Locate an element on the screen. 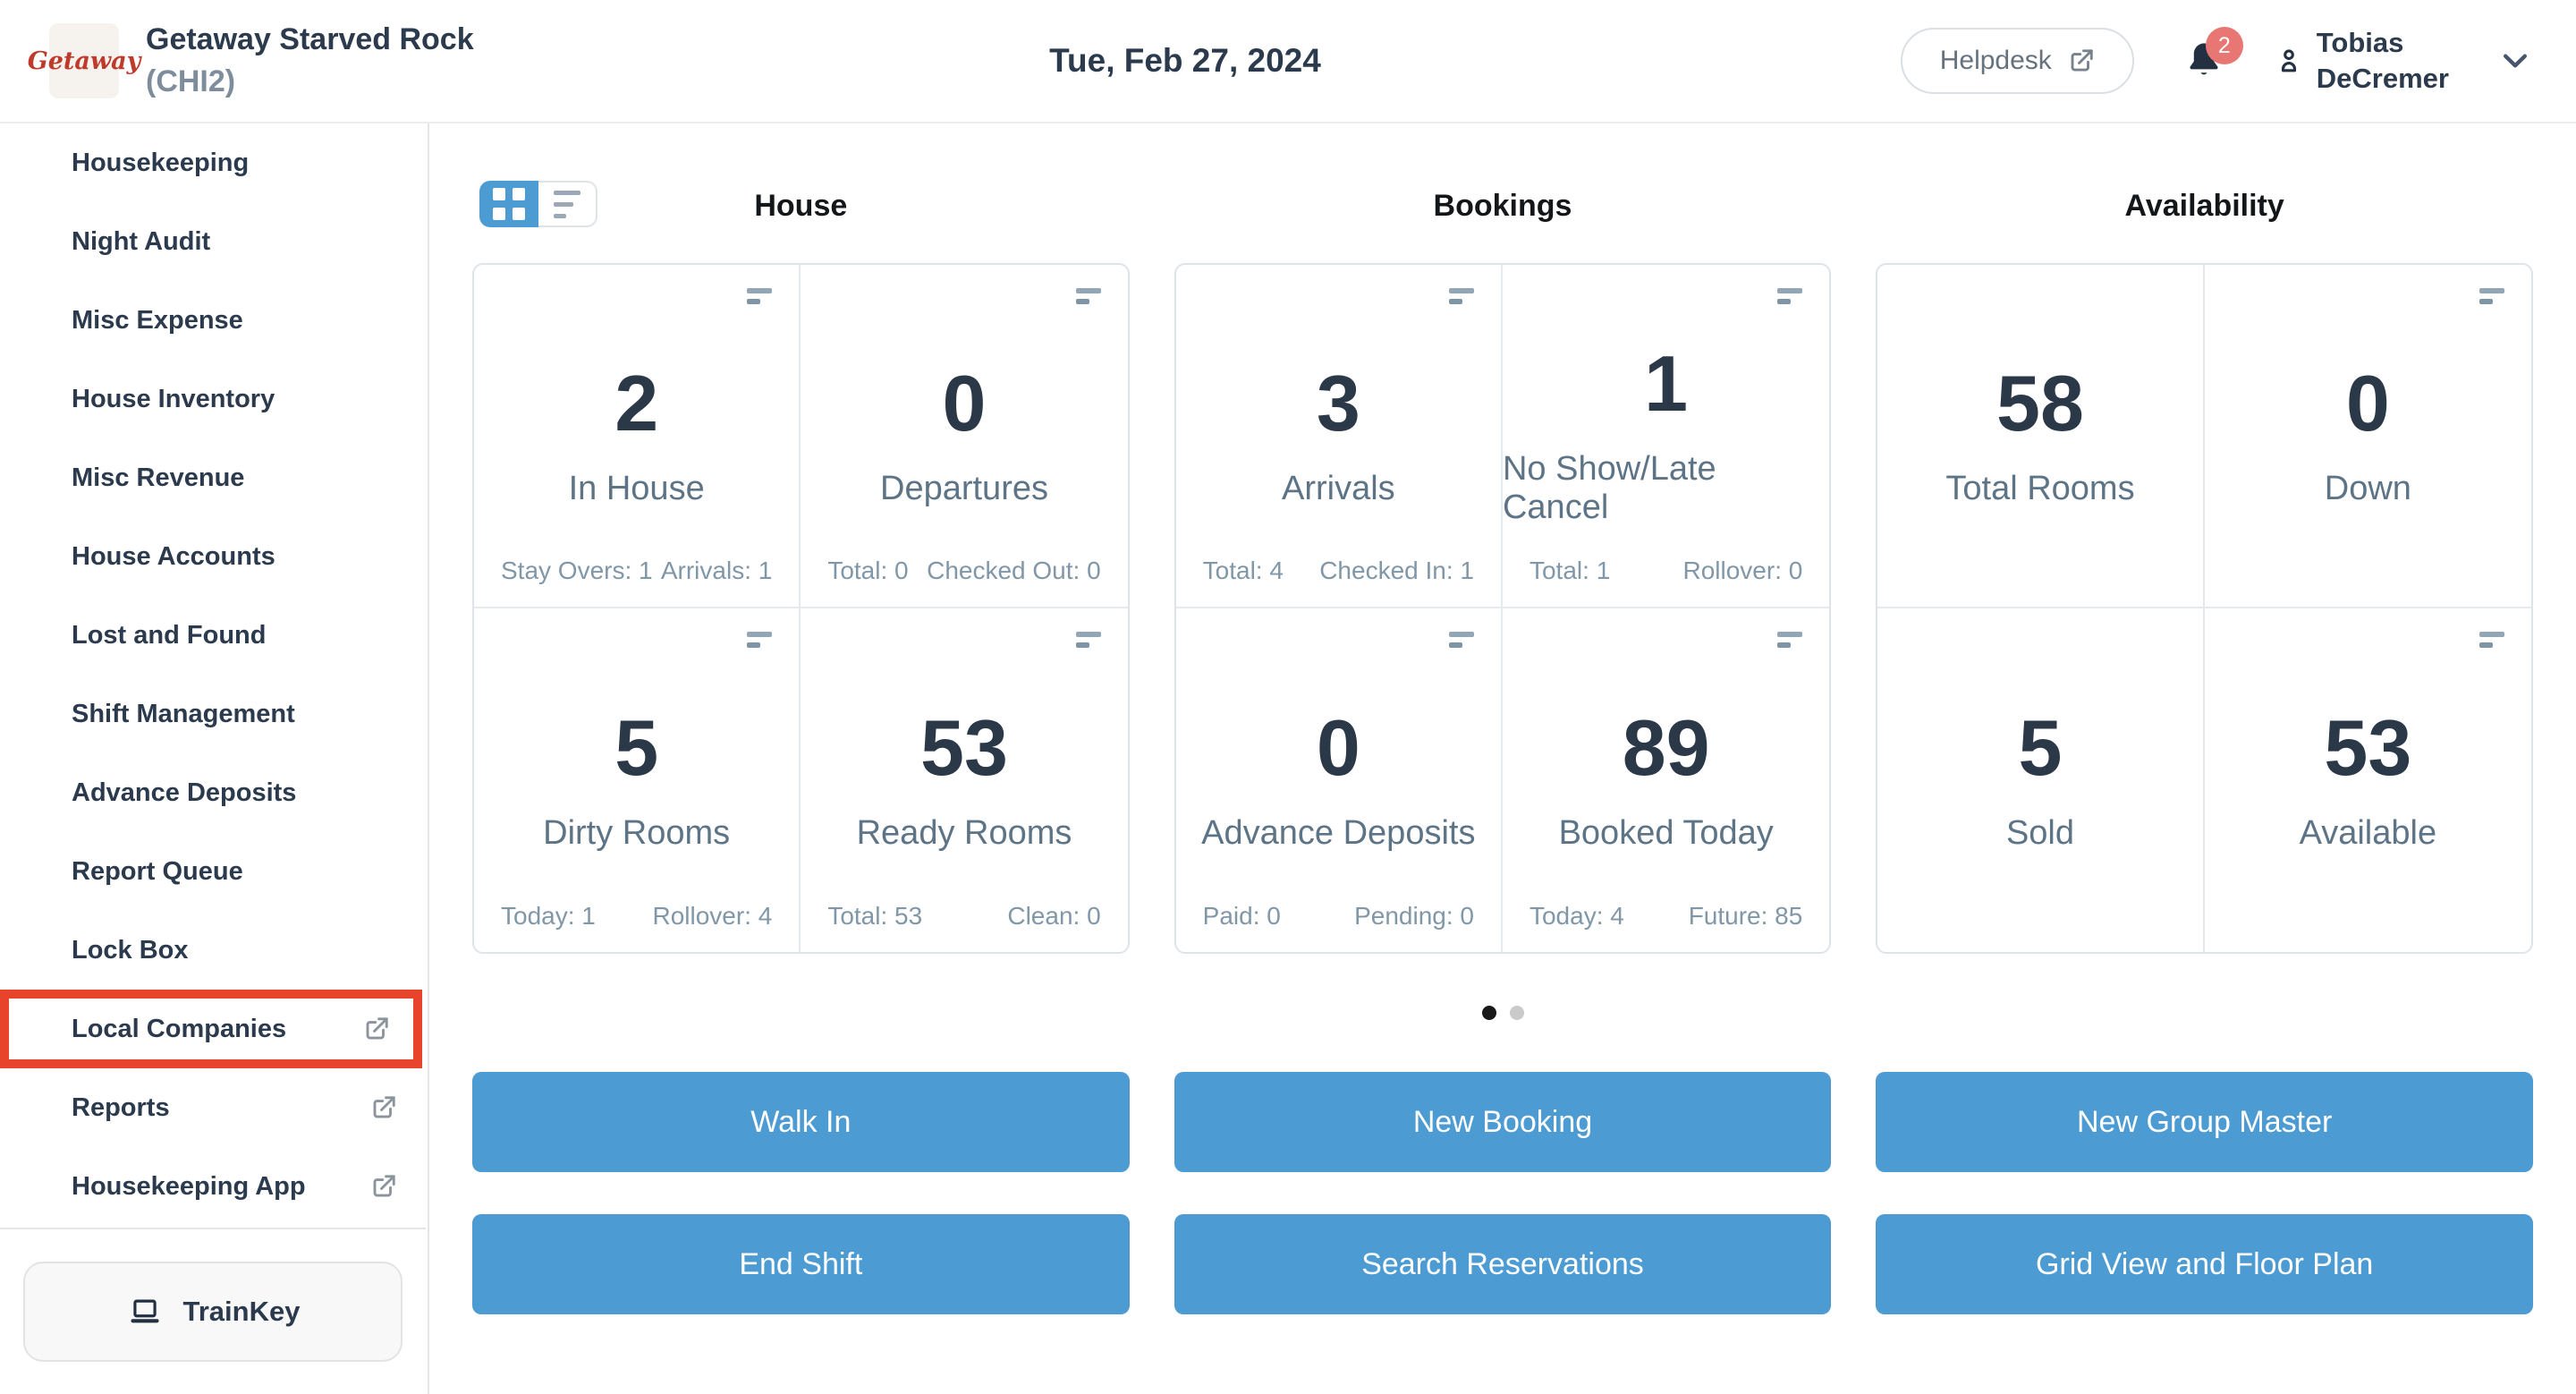  stat-detail-right: Rollover: 0 is located at coordinates (1742, 570).